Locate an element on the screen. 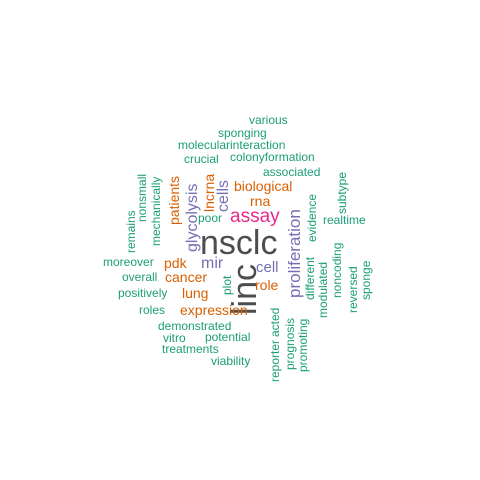 The image size is (480, 480). word-lung: lung is located at coordinates (195, 293).